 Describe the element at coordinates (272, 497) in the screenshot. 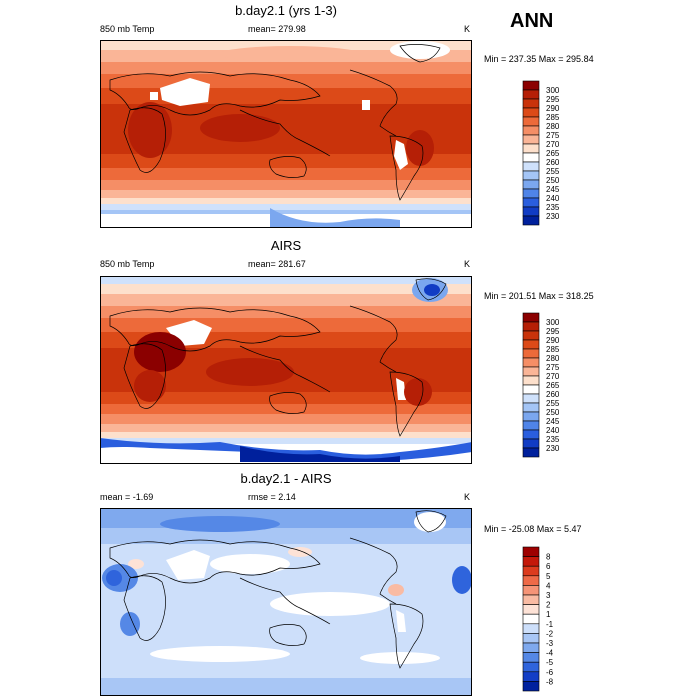

I see `panel-3-rmse-label: rmse = 2.14` at that location.